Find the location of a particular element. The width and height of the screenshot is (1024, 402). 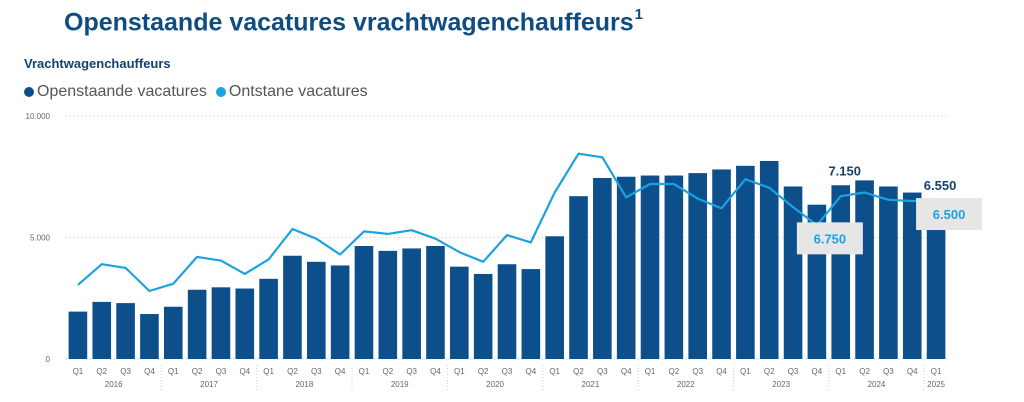

legend-label-openstaande: Openstaande vacatures is located at coordinates (122, 91).